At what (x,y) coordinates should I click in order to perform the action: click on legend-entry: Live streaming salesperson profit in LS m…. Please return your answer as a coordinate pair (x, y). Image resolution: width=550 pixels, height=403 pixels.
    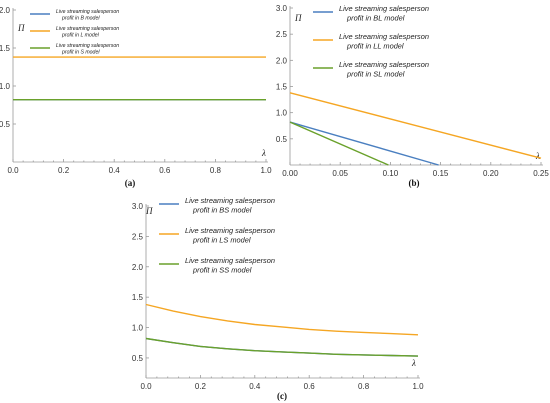
    Looking at the image, I should click on (230, 235).